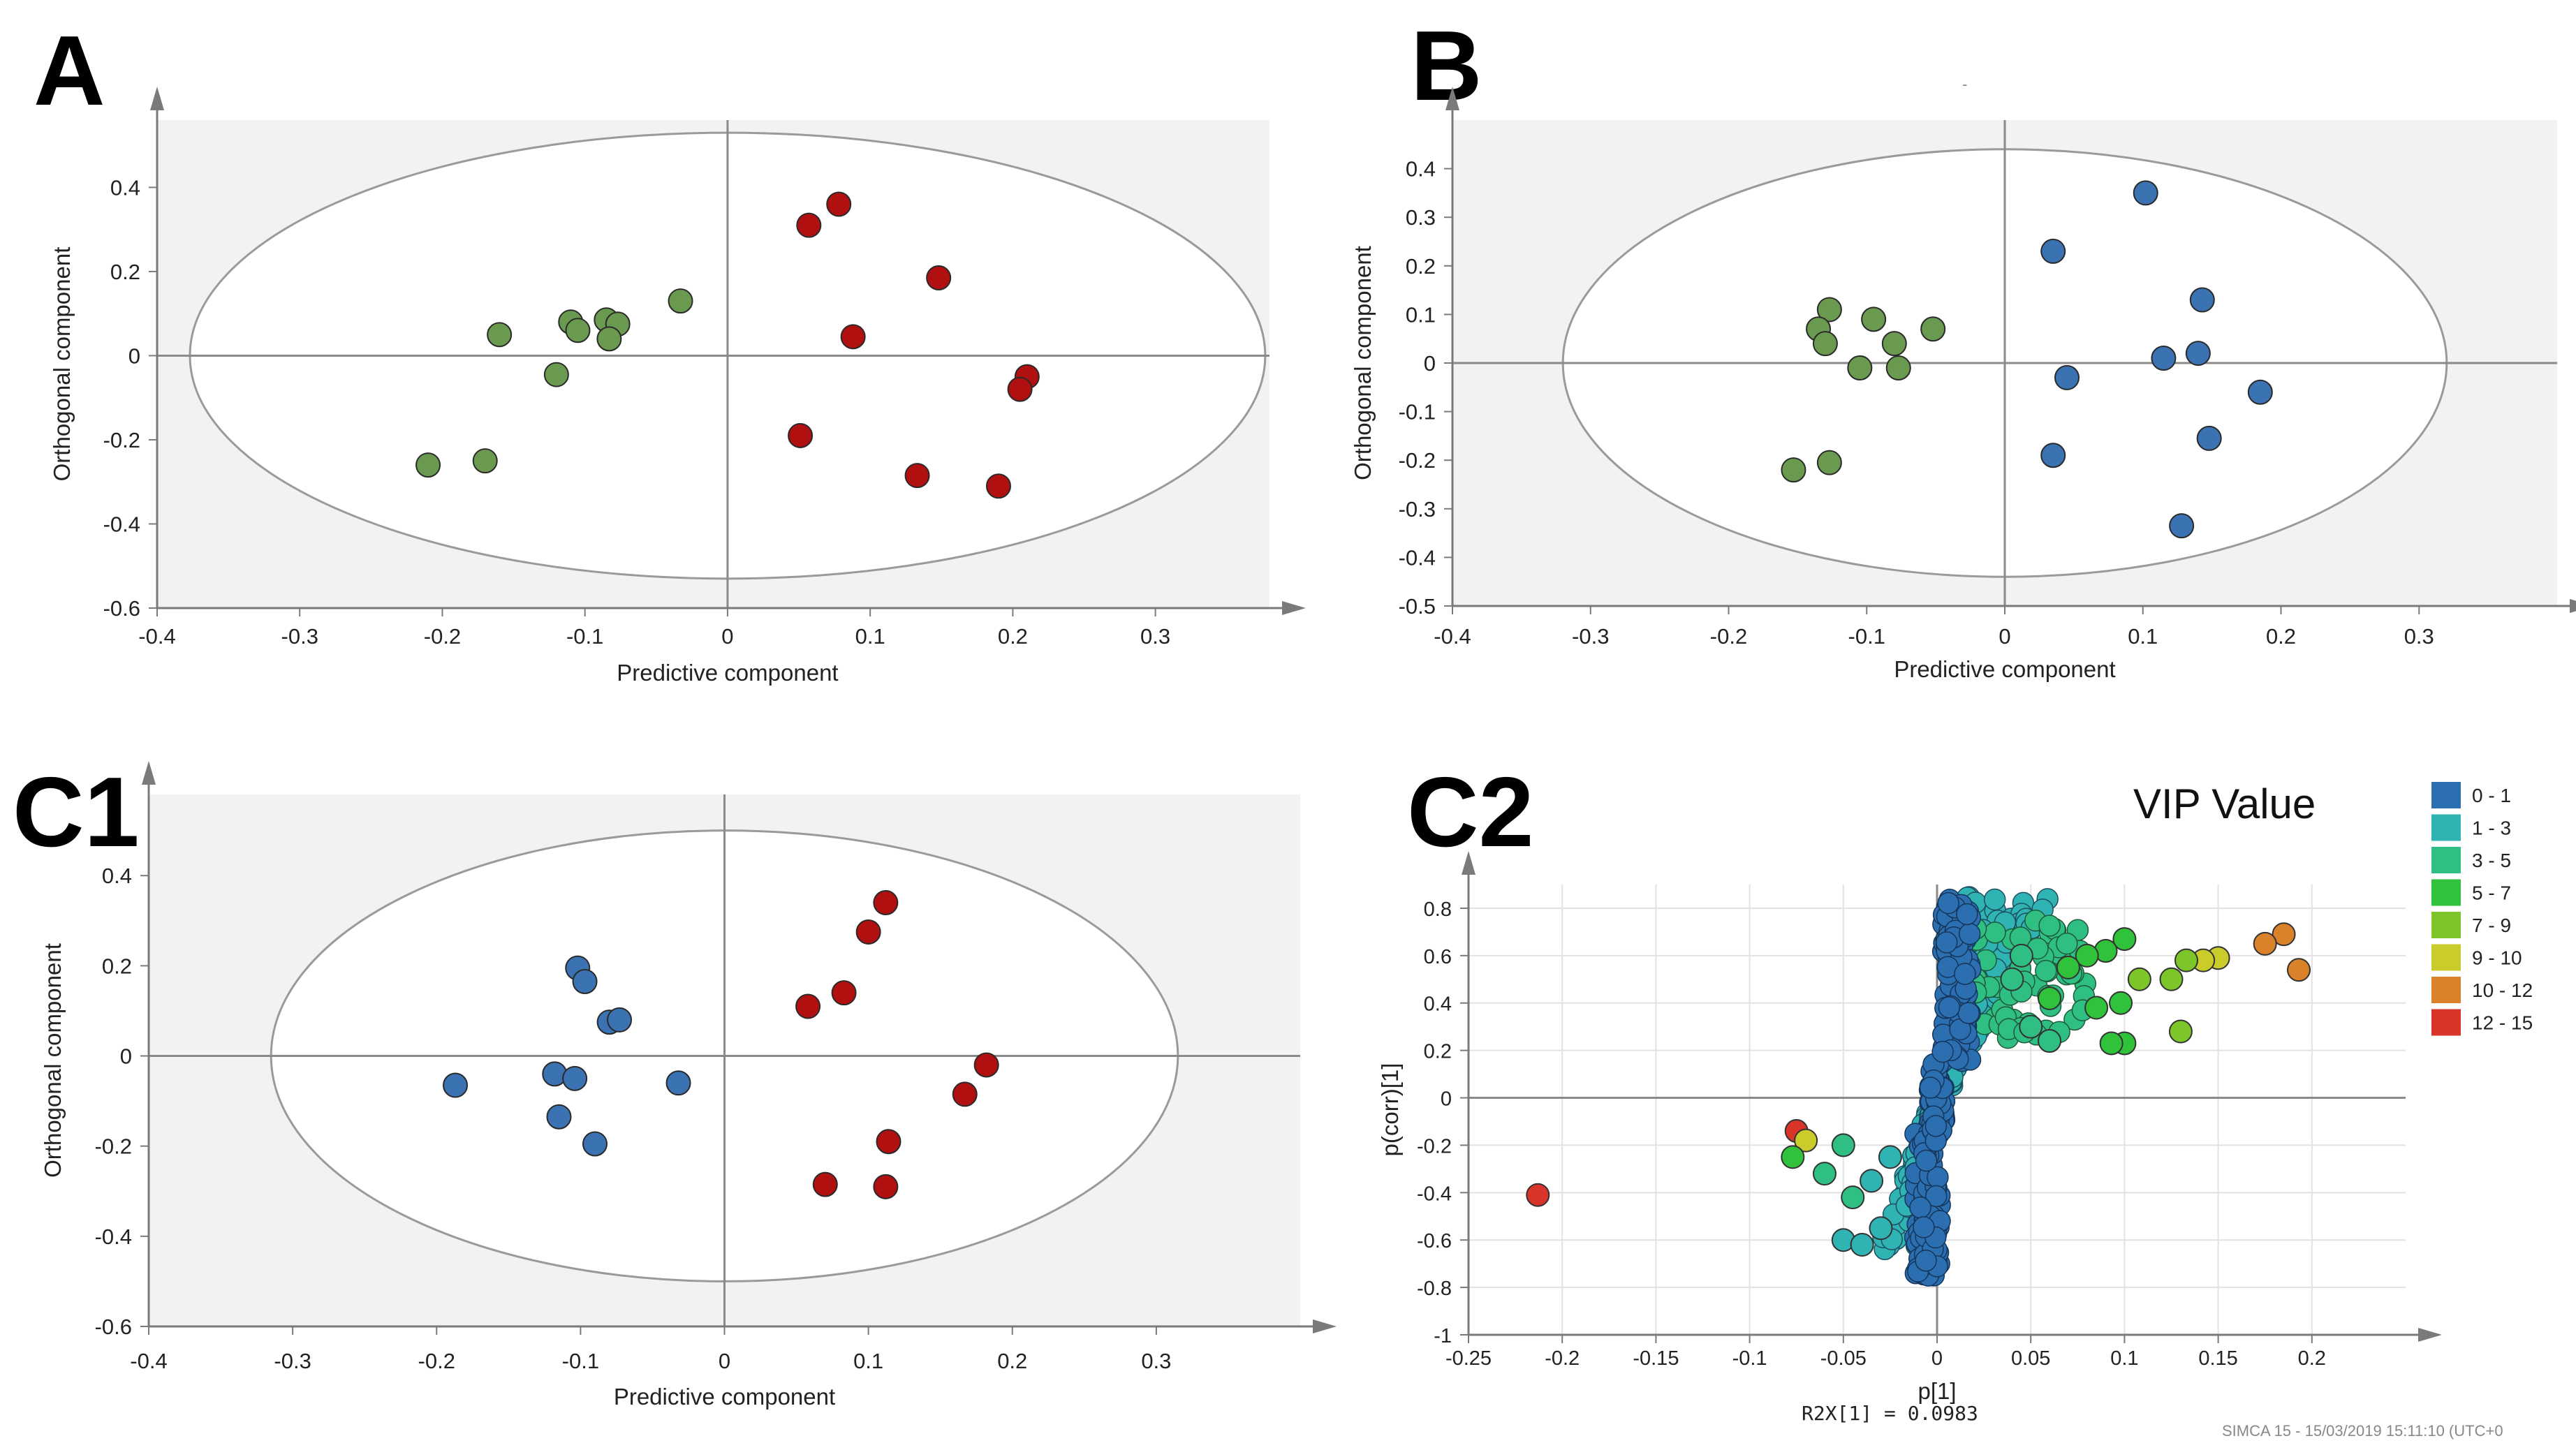  Describe the element at coordinates (1452, 636) in the screenshot. I see `x-tick-label: -0.4` at that location.